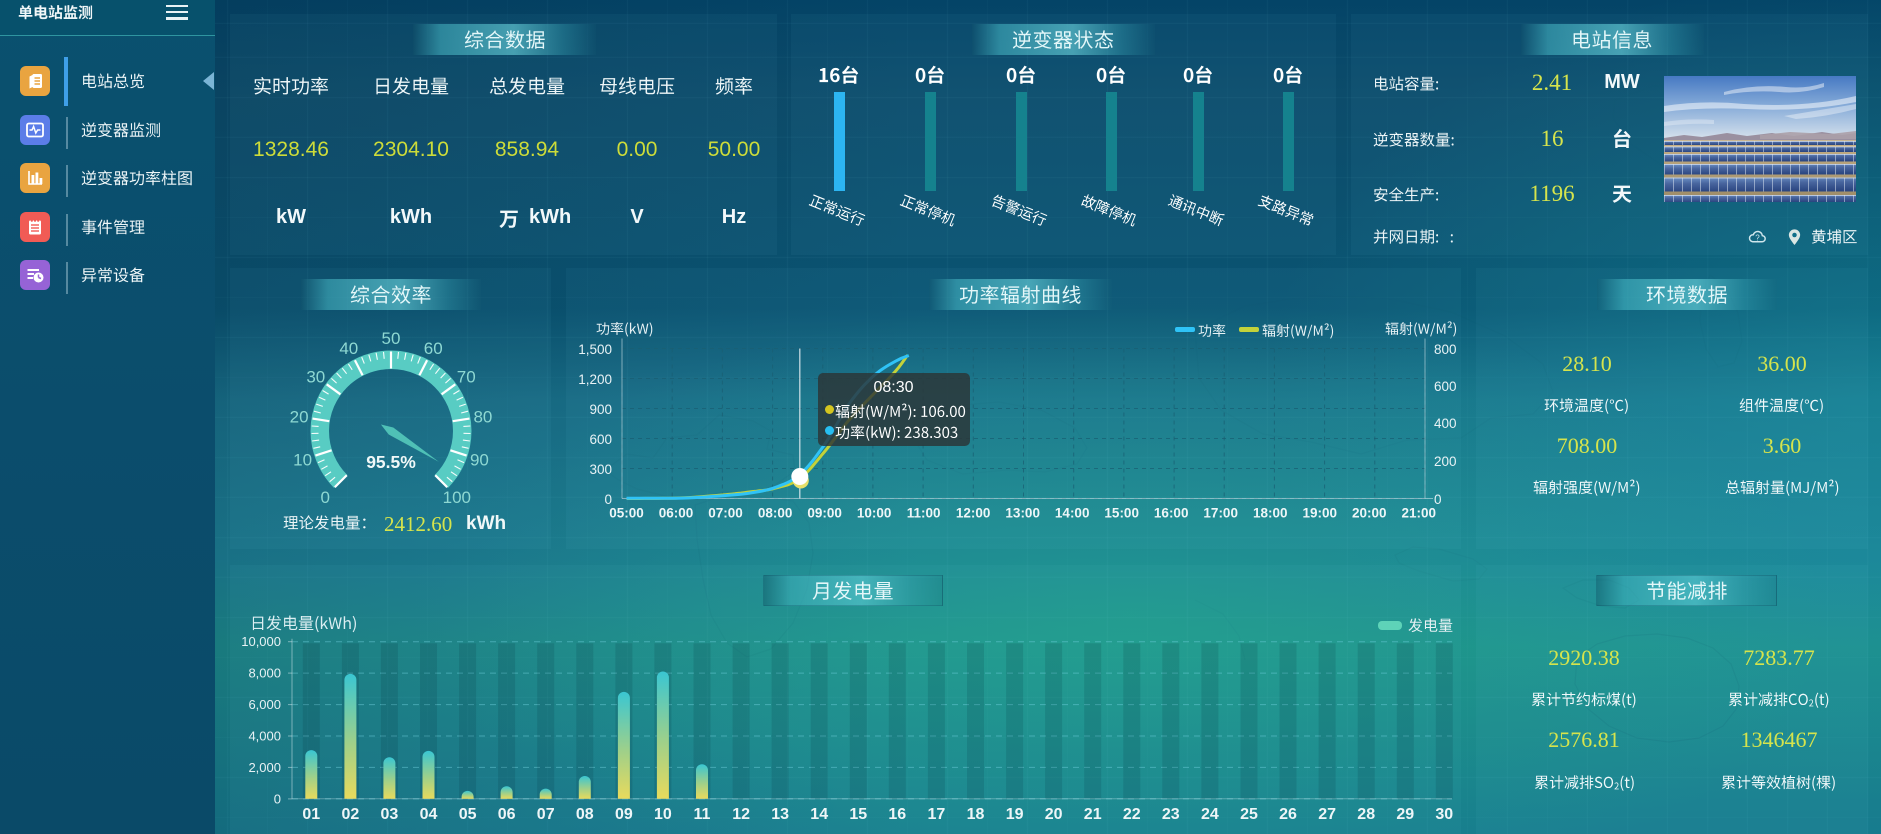  I want to click on svg-text: 05, so click(468, 814).